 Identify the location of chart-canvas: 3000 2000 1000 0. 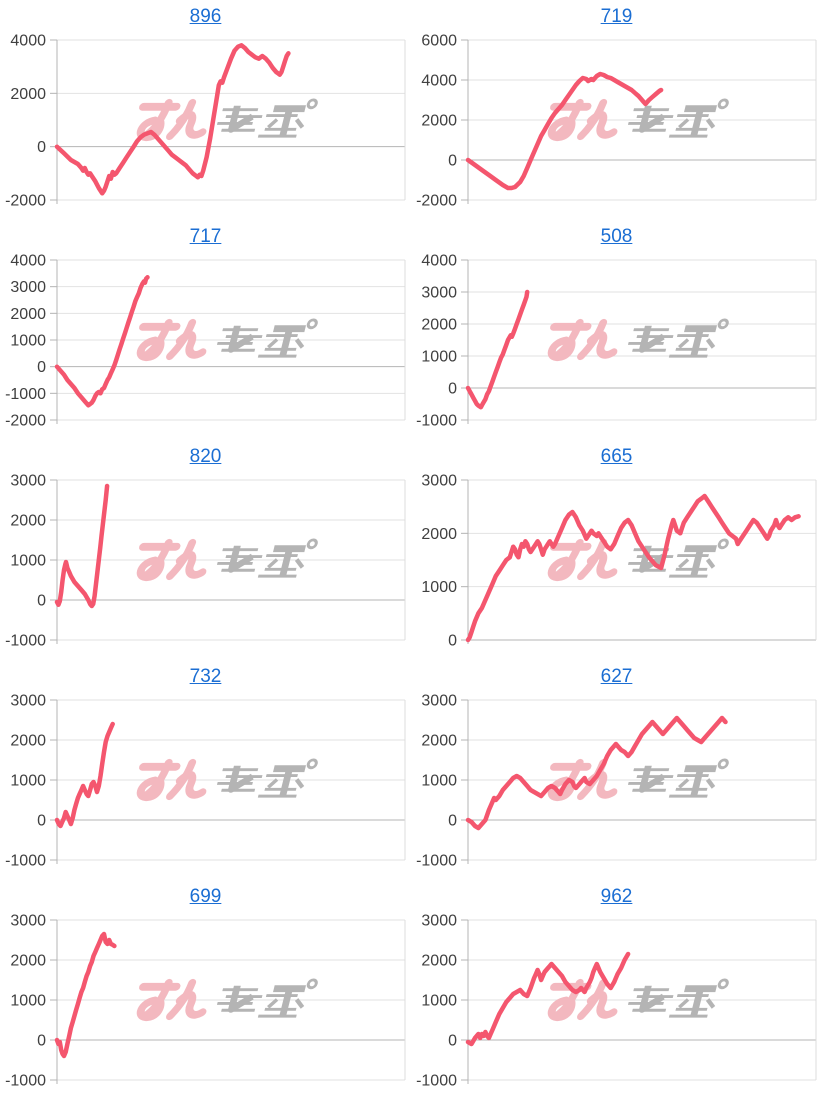
(619, 561).